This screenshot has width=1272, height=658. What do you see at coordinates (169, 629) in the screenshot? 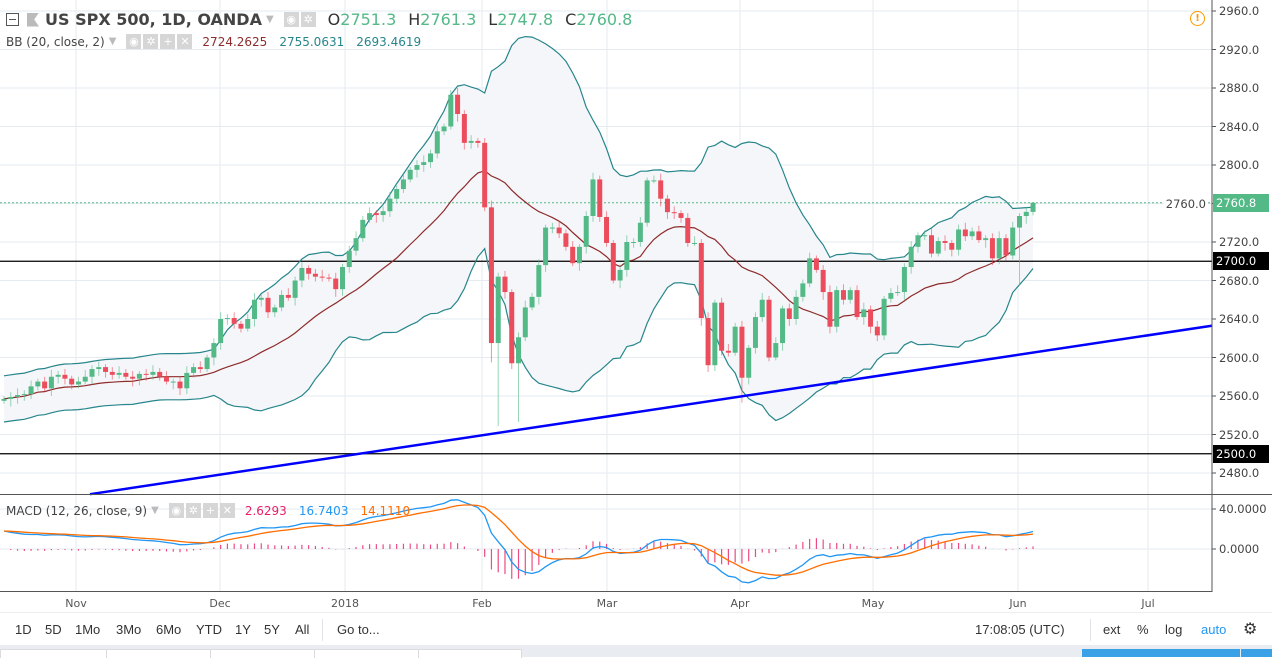
I see `range-6mo: 6Mo` at bounding box center [169, 629].